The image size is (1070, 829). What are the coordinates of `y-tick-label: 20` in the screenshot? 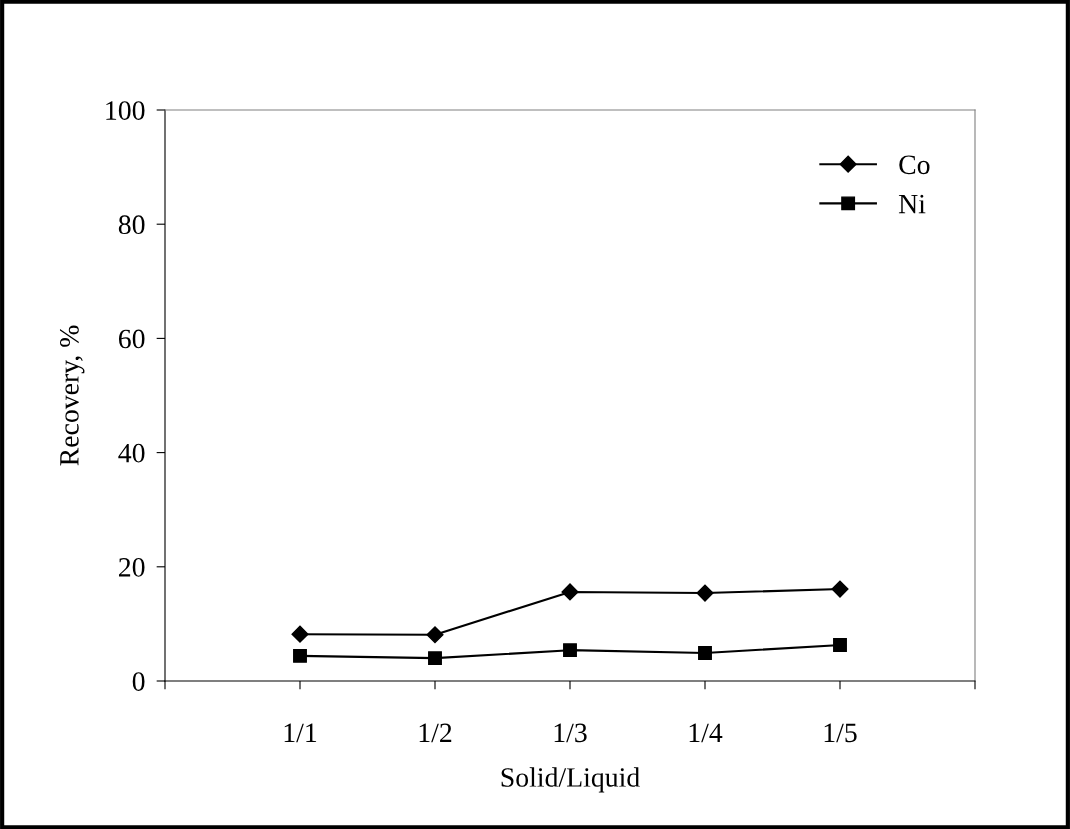 It's located at (132, 567).